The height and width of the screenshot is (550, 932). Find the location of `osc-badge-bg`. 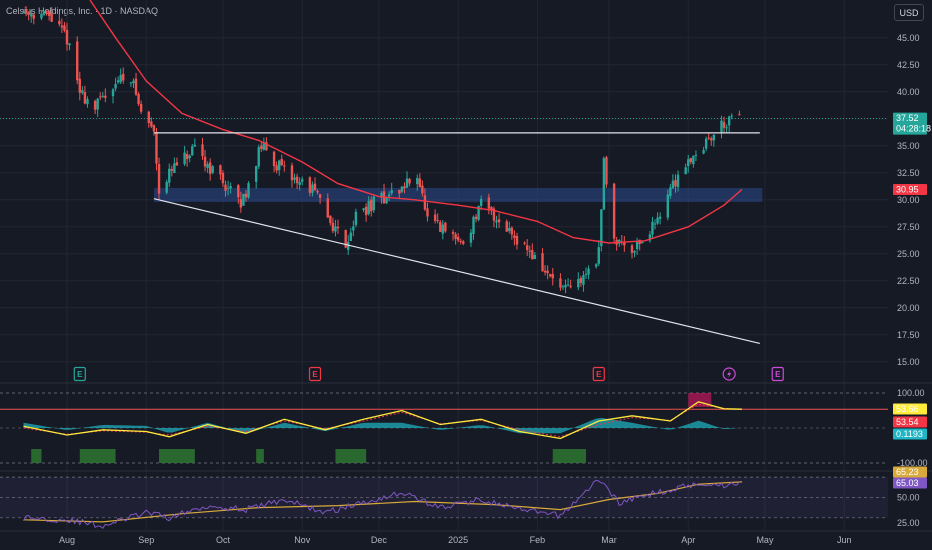

osc-badge-bg is located at coordinates (910, 434).